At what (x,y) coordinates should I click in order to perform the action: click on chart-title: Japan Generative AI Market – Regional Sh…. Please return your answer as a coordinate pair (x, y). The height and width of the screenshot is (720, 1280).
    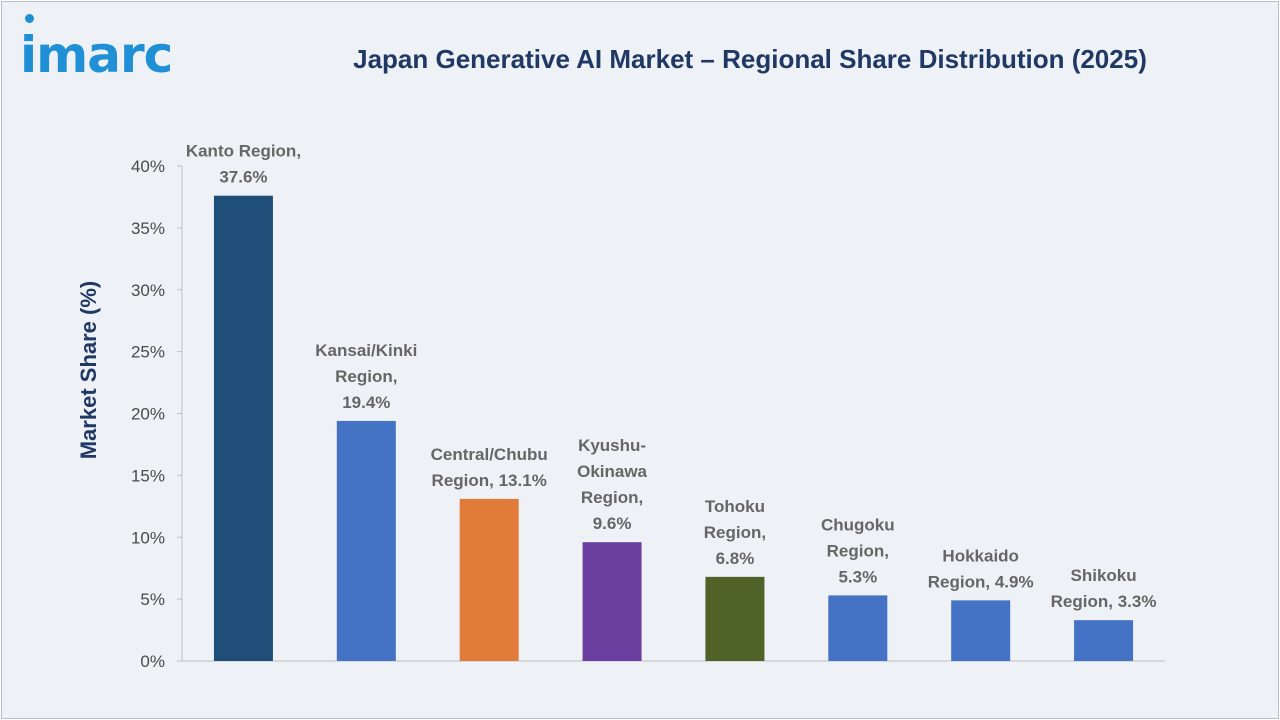
    Looking at the image, I should click on (750, 59).